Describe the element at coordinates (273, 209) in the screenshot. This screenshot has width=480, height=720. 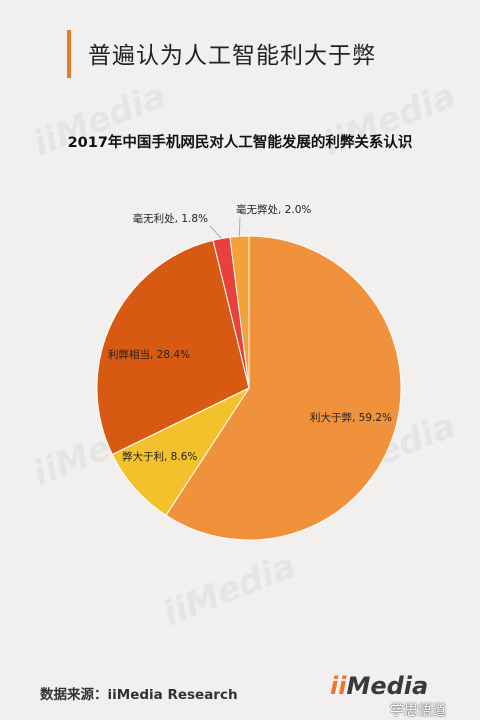
I see `data-label-4: 毫无弊处, 2.0%` at that location.